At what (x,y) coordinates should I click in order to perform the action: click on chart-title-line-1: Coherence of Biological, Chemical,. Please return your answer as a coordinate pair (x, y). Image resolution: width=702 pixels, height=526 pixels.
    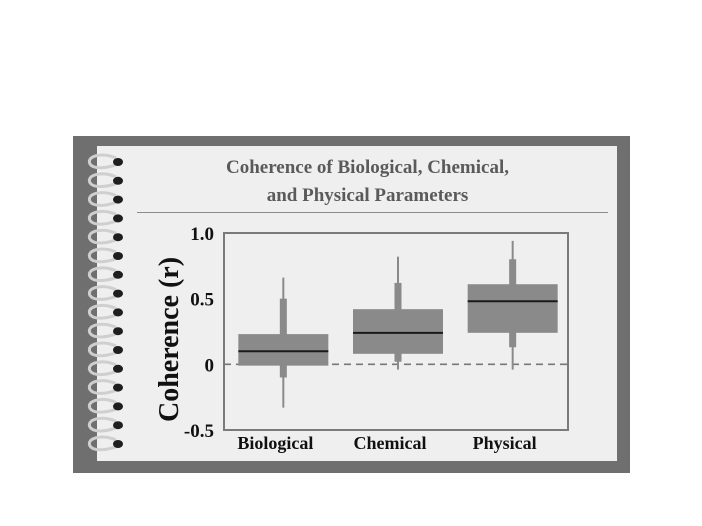
    Looking at the image, I should click on (367, 167).